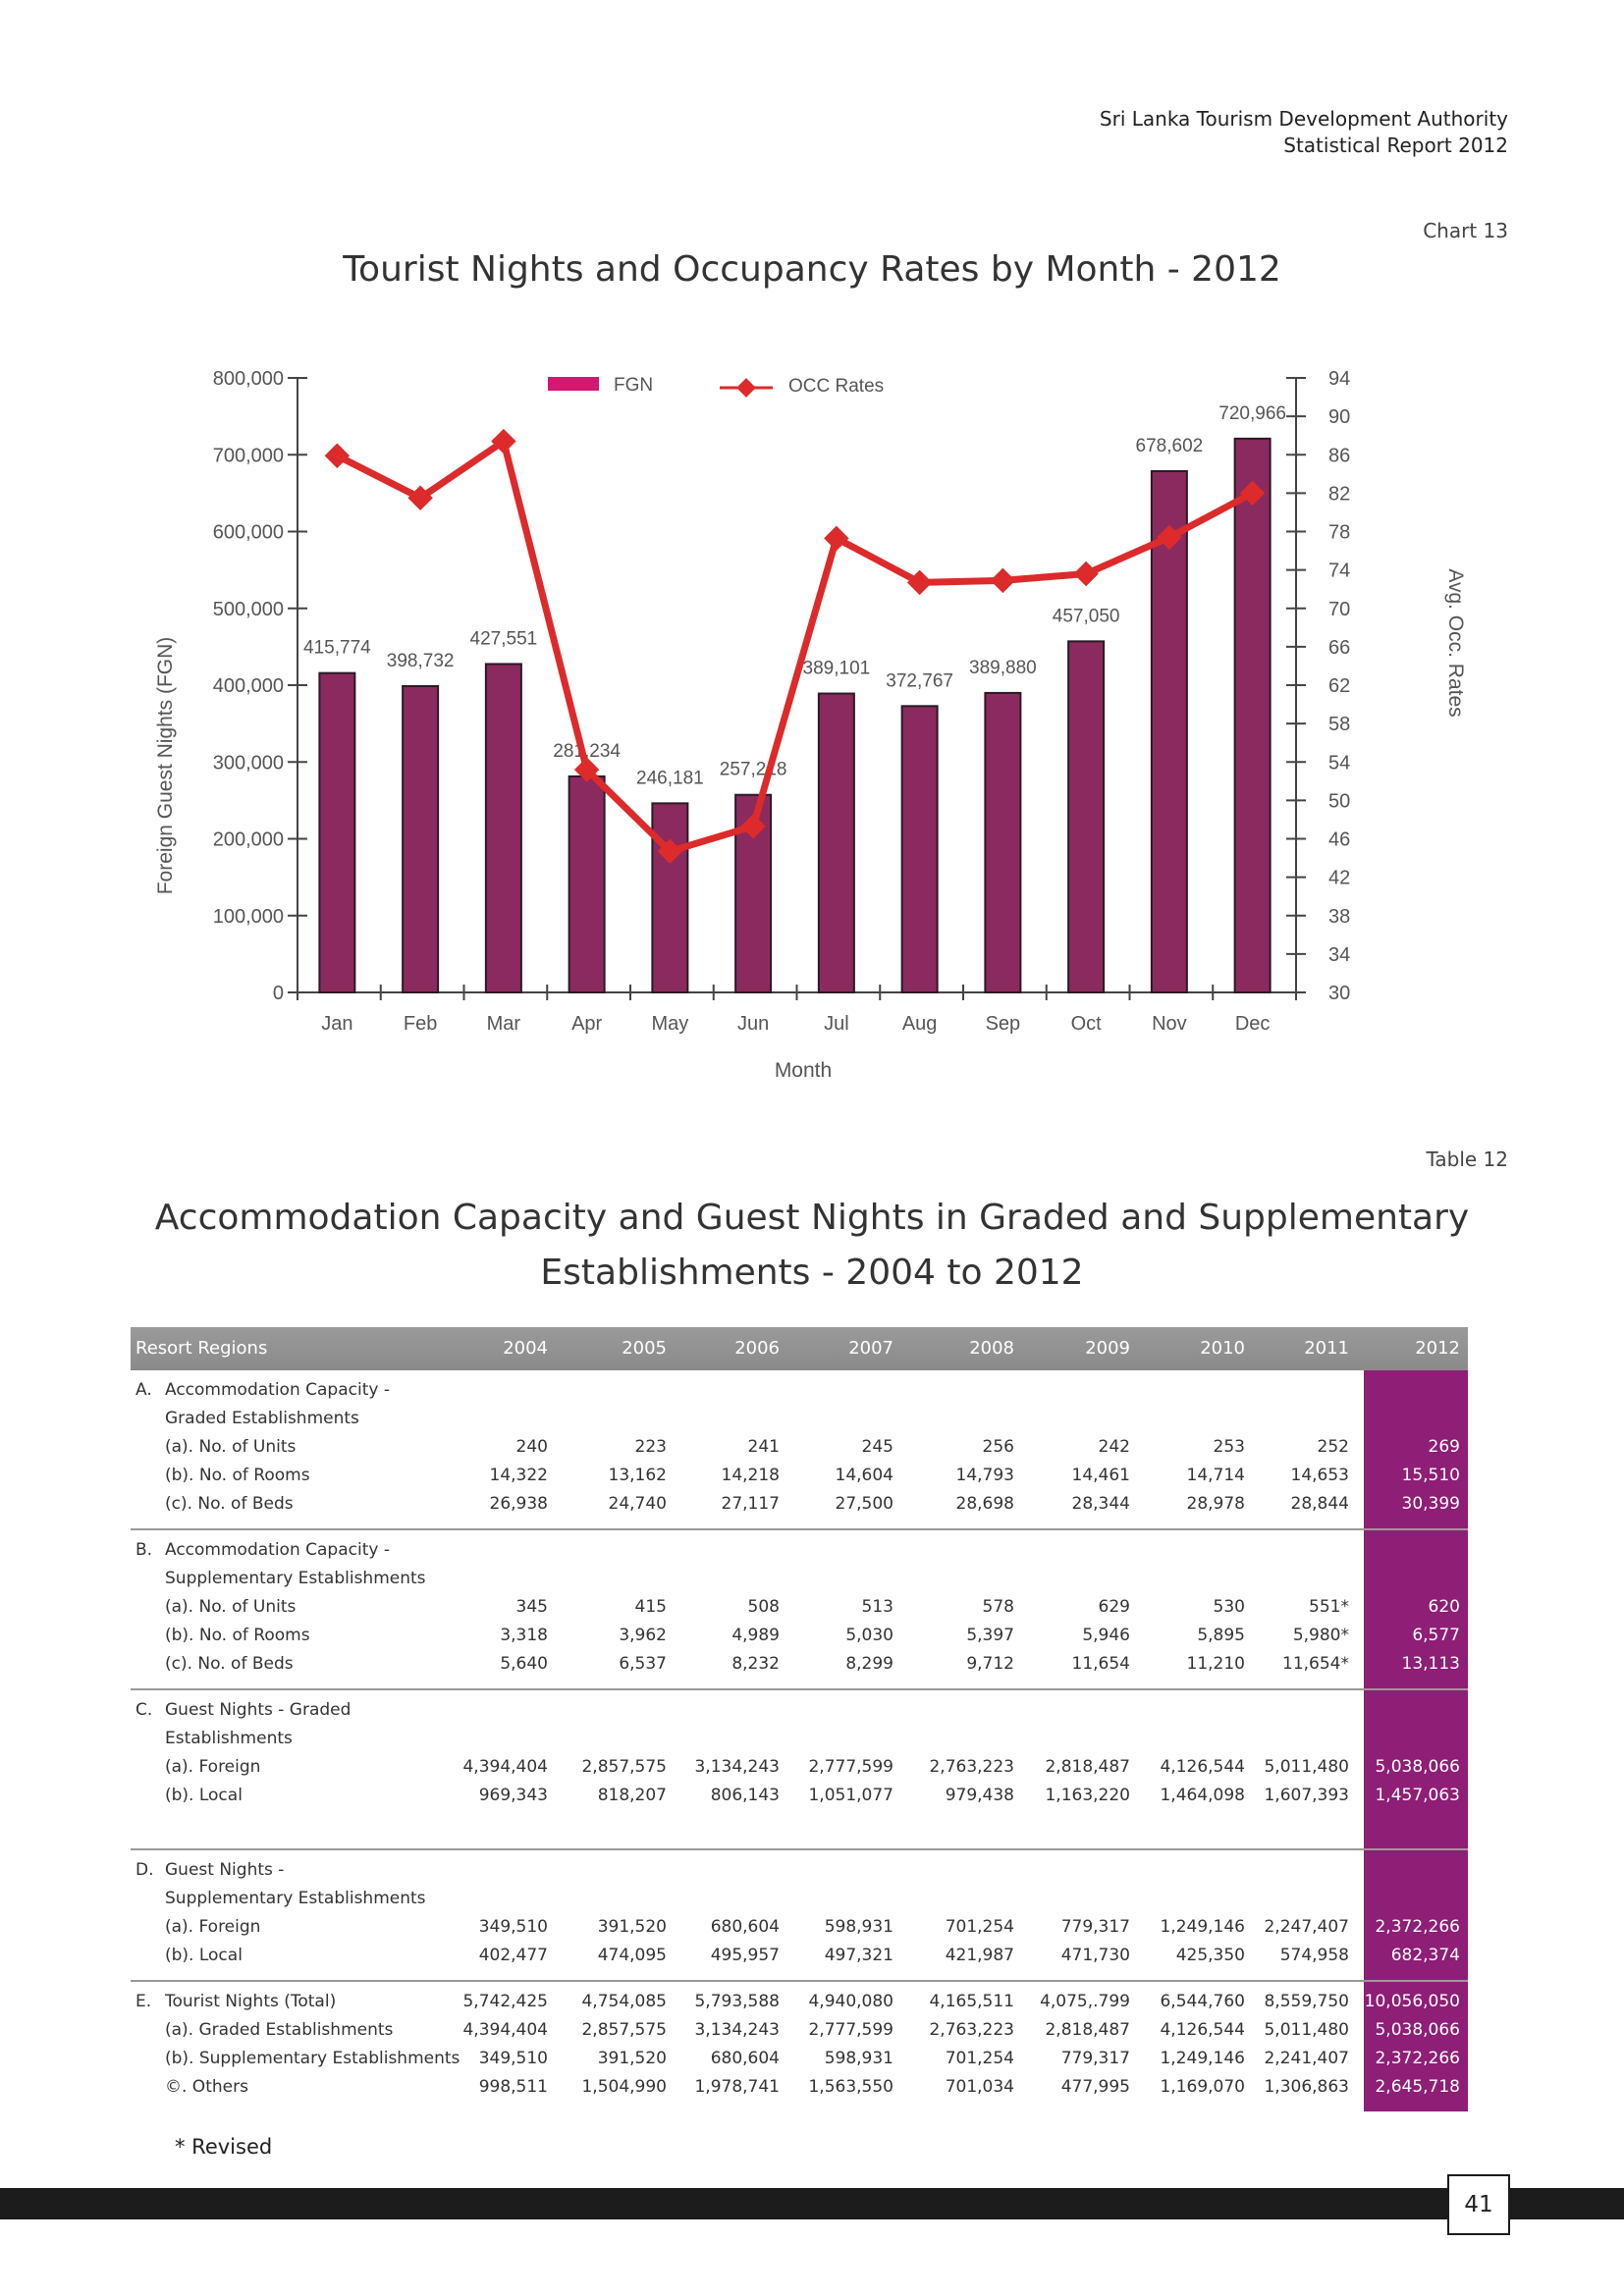 Image resolution: width=1624 pixels, height=2296 pixels. What do you see at coordinates (531, 1607) in the screenshot?
I see `table-cell: 345` at bounding box center [531, 1607].